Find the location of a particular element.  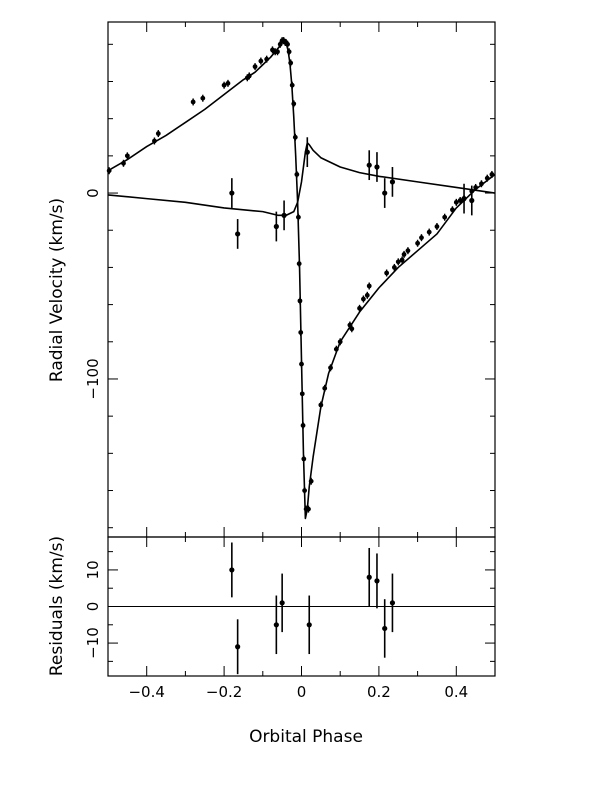

x-tick-label: 0 is located at coordinates (302, 692).